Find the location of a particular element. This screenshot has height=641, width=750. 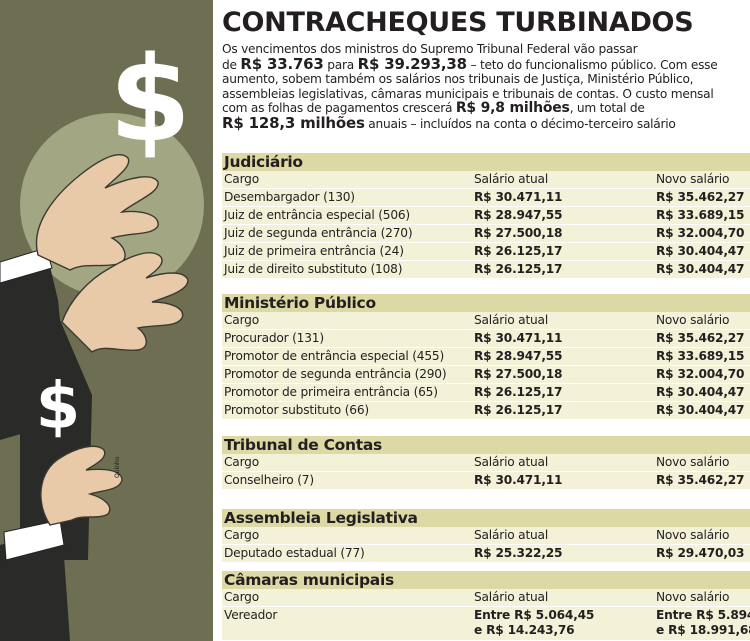

table-row: Conselheiro (7) R$ 30.471,11 R$ 35.462,27 is located at coordinates (486, 481).